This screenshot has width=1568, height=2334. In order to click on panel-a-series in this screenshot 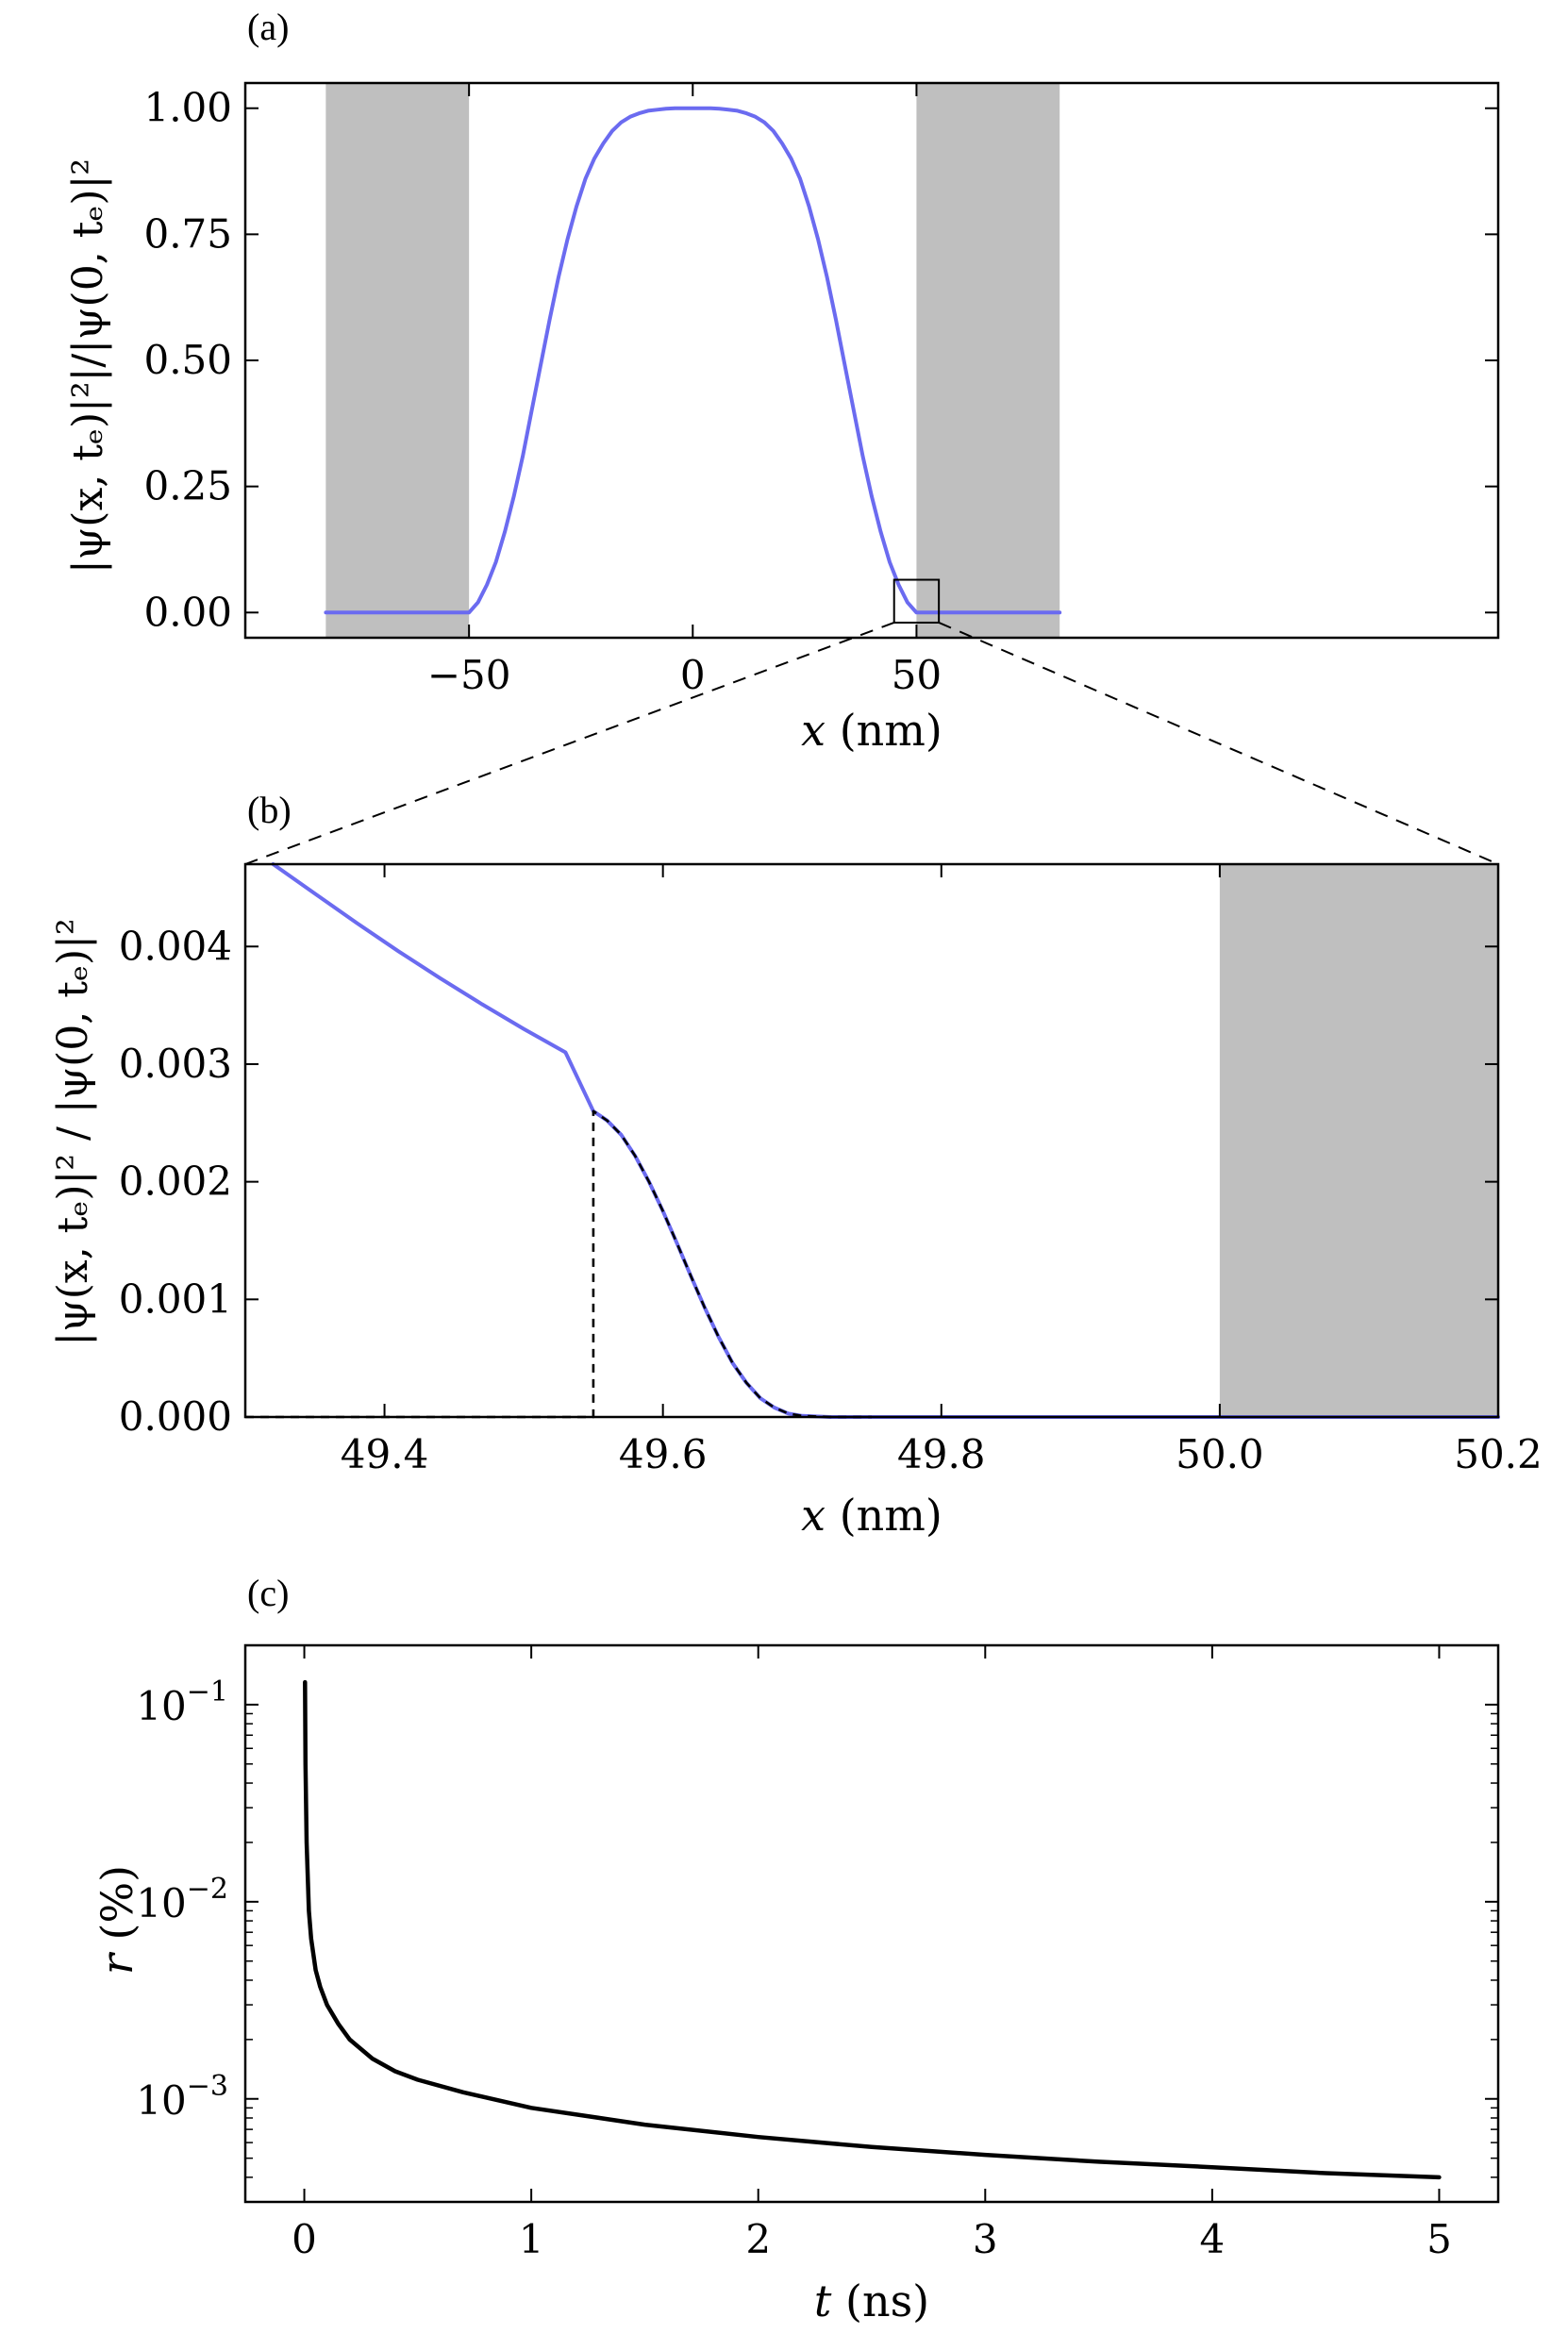, I will do `click(693, 361)`.